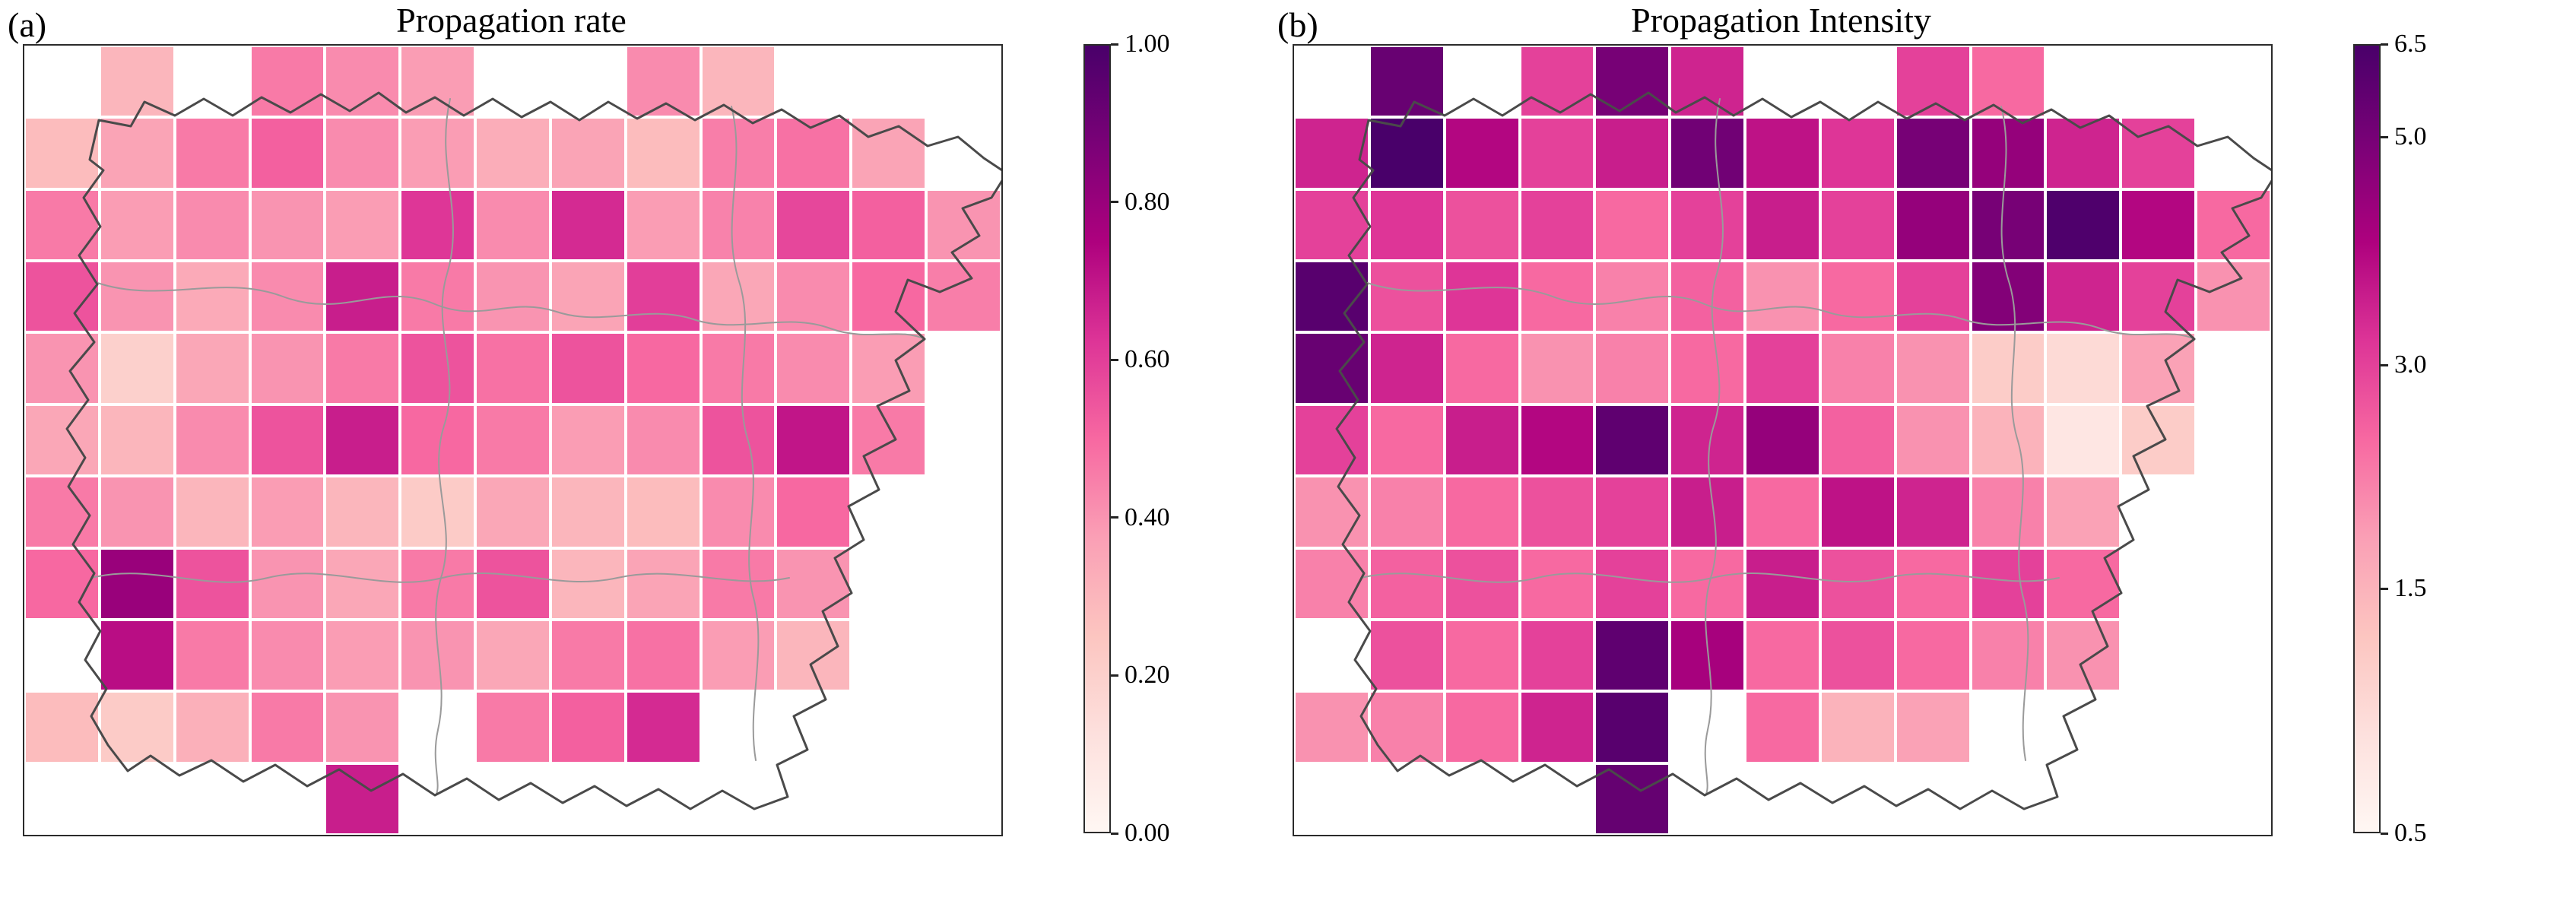  Describe the element at coordinates (1140, 833) in the screenshot. I see `colorbar-tick: 0.00` at that location.